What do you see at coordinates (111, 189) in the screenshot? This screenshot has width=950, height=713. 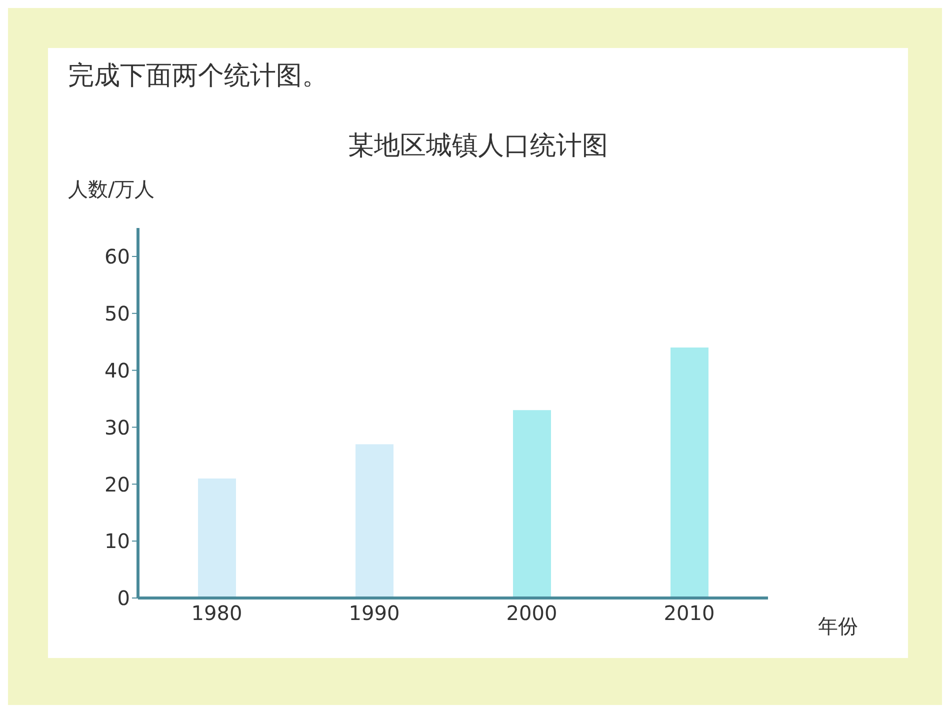 I see `y-axis-title: 人数/万人` at bounding box center [111, 189].